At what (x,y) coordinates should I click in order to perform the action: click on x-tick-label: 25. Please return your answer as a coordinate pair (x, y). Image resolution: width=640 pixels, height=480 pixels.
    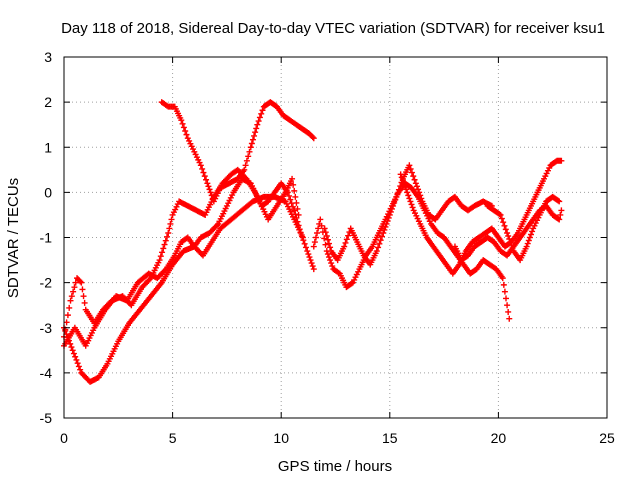
    Looking at the image, I should click on (607, 438).